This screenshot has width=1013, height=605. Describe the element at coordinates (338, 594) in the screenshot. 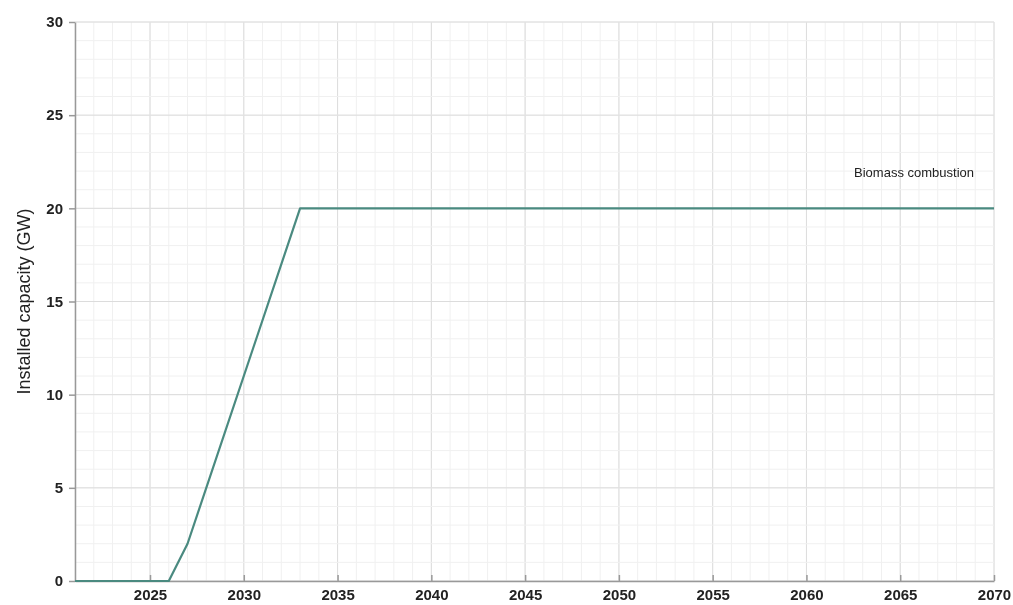

I see `x-tick-label: 2035` at that location.